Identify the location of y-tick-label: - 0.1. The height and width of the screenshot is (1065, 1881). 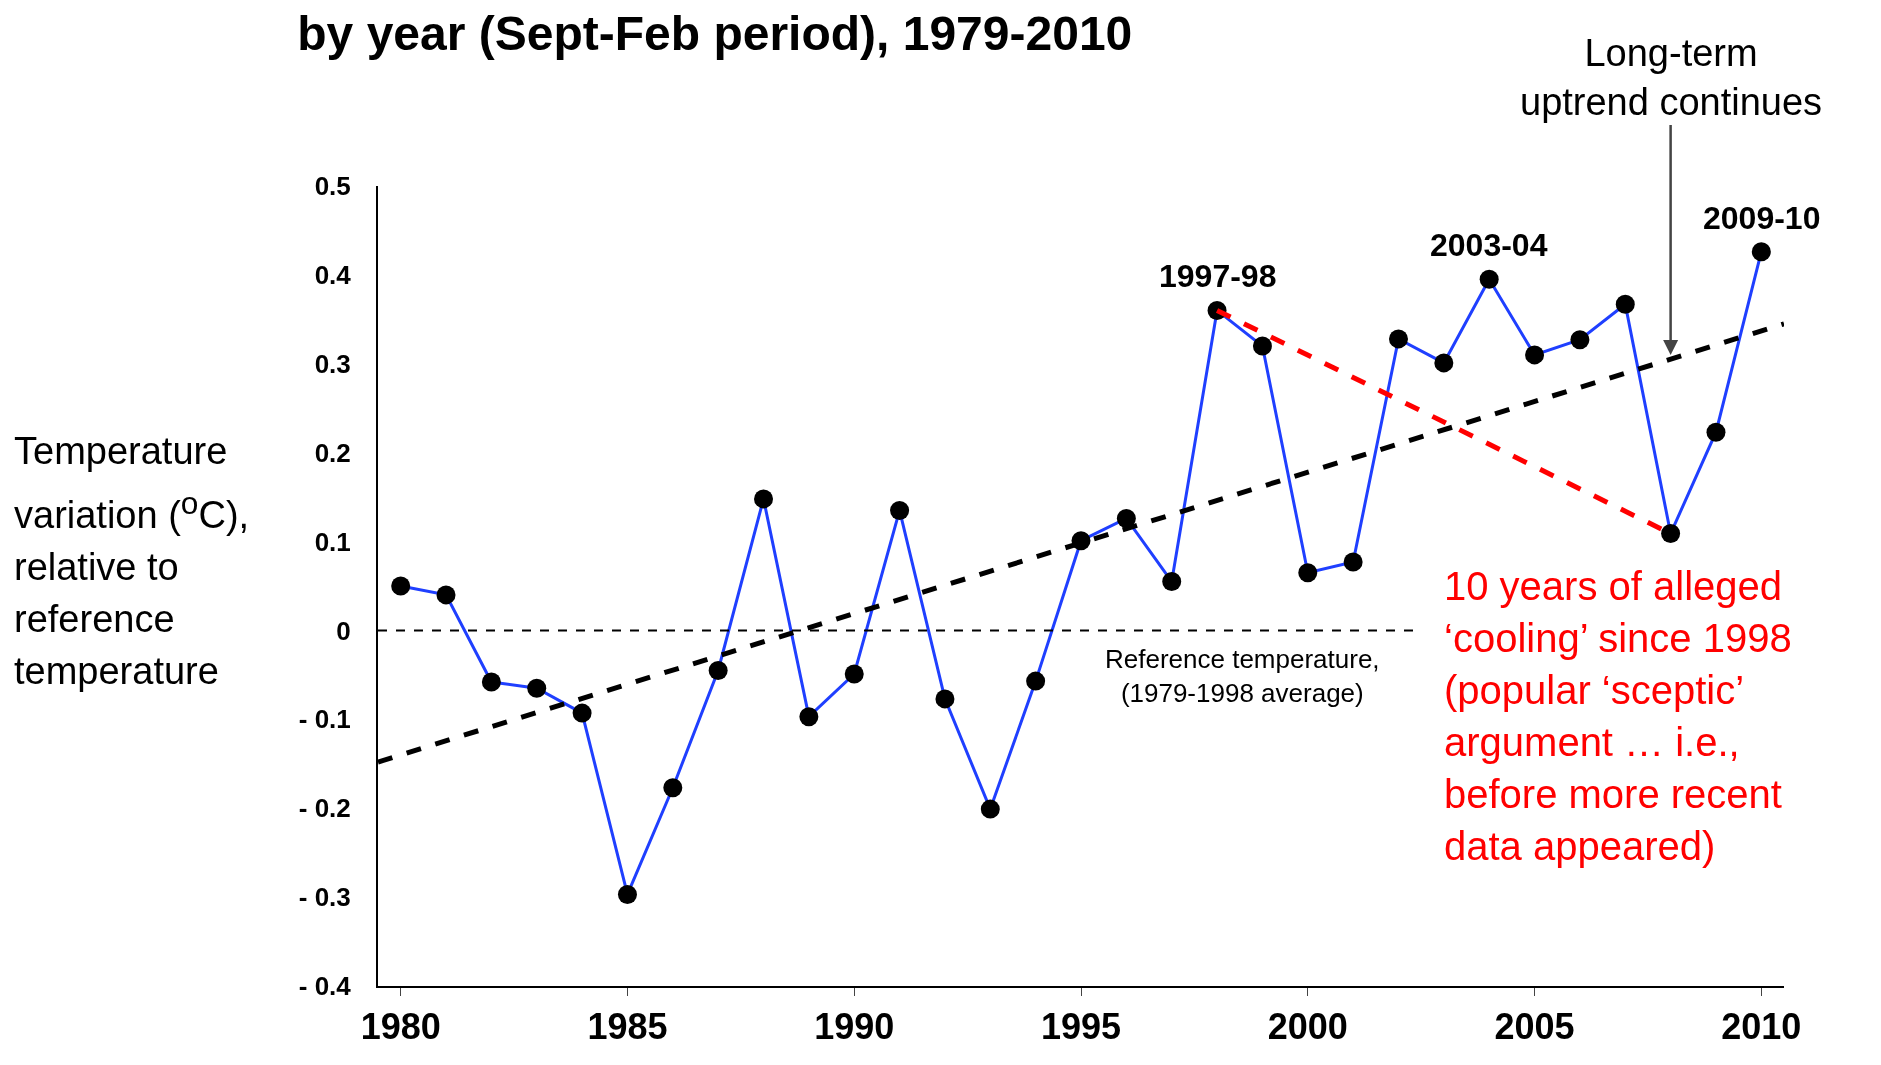
(324, 719).